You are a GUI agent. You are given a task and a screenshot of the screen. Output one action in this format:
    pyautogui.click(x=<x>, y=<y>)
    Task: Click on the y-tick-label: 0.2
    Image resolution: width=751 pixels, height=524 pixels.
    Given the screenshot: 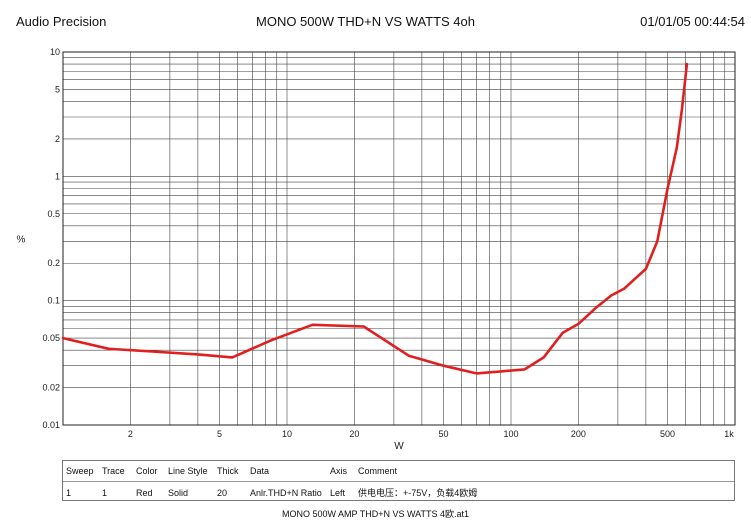 What is the action you would take?
    pyautogui.click(x=53, y=263)
    